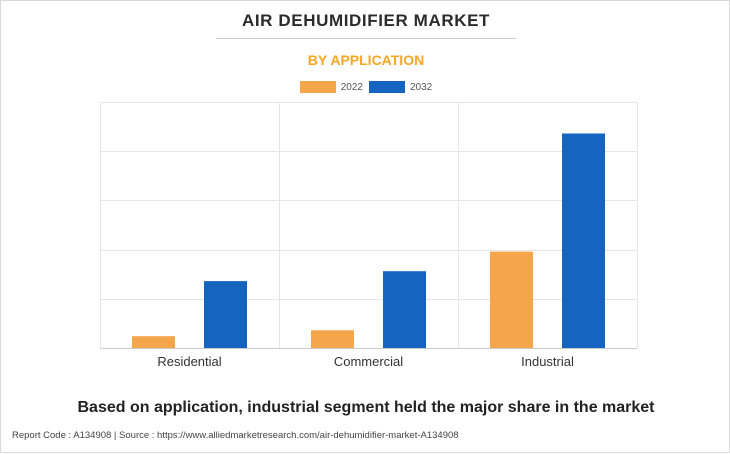  Describe the element at coordinates (583, 241) in the screenshot. I see `bar-industrial-2032` at that location.